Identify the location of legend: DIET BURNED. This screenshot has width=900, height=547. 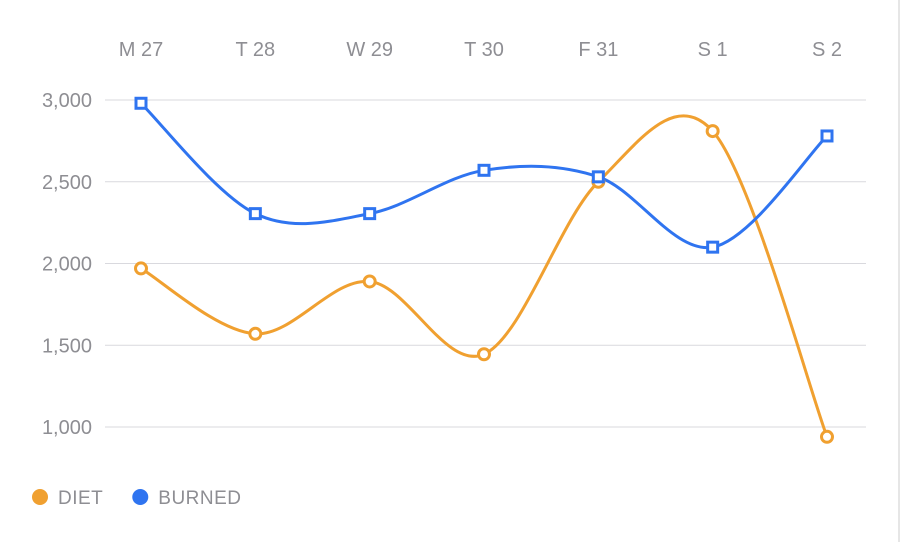
(136, 498).